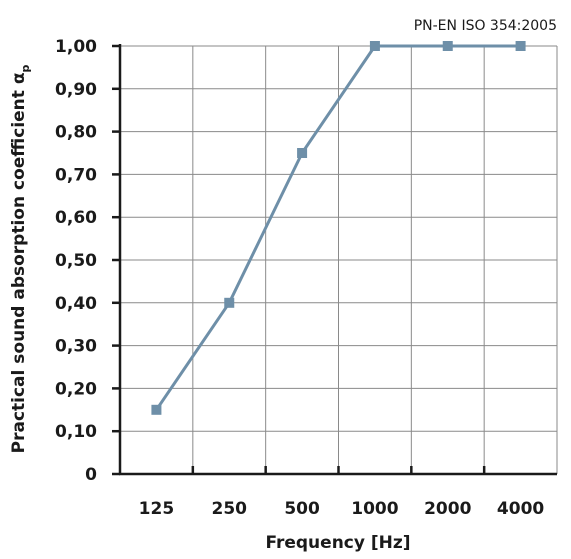 This screenshot has width=571, height=559. I want to click on y-tick-label: 0,80, so click(76, 133).